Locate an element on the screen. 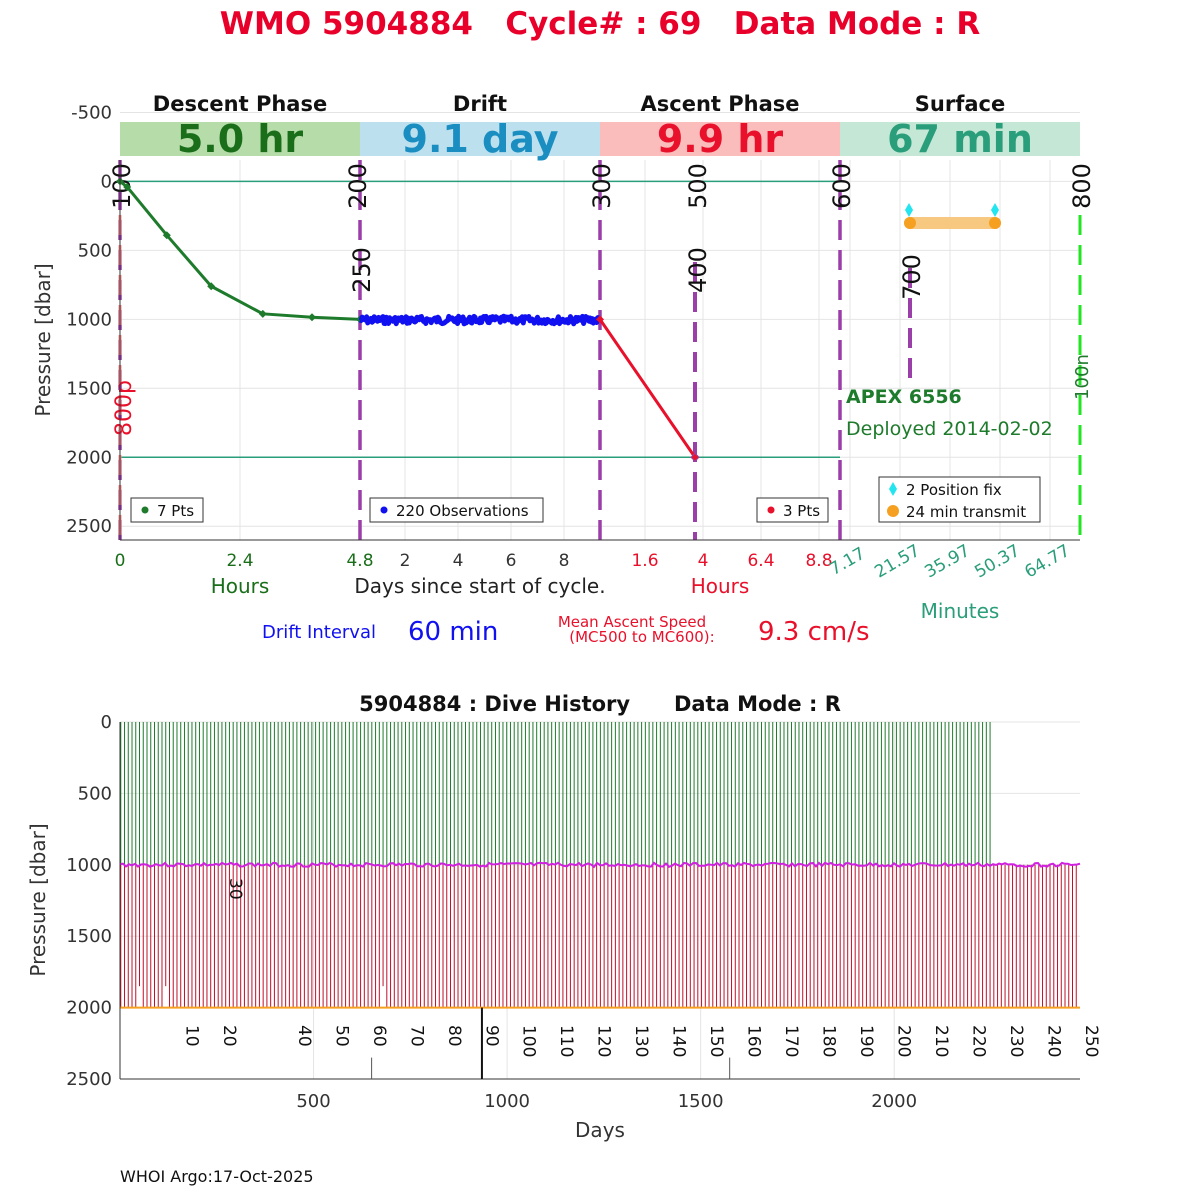 The height and width of the screenshot is (1200, 1200). bottom-ylabel: Pressure [dbar] is located at coordinates (38, 899).